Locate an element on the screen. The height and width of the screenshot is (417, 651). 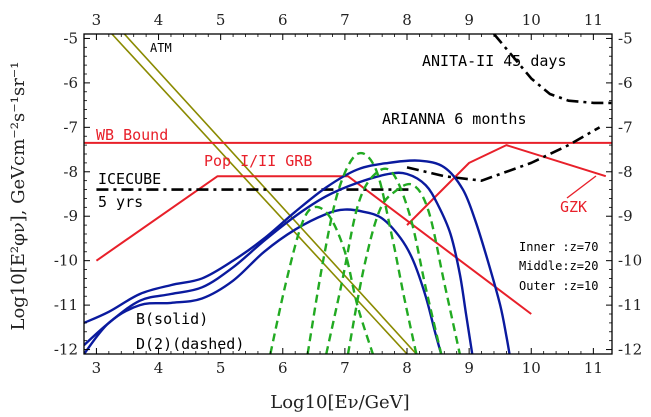
y-tick-label: -5 is located at coordinates (70, 38).